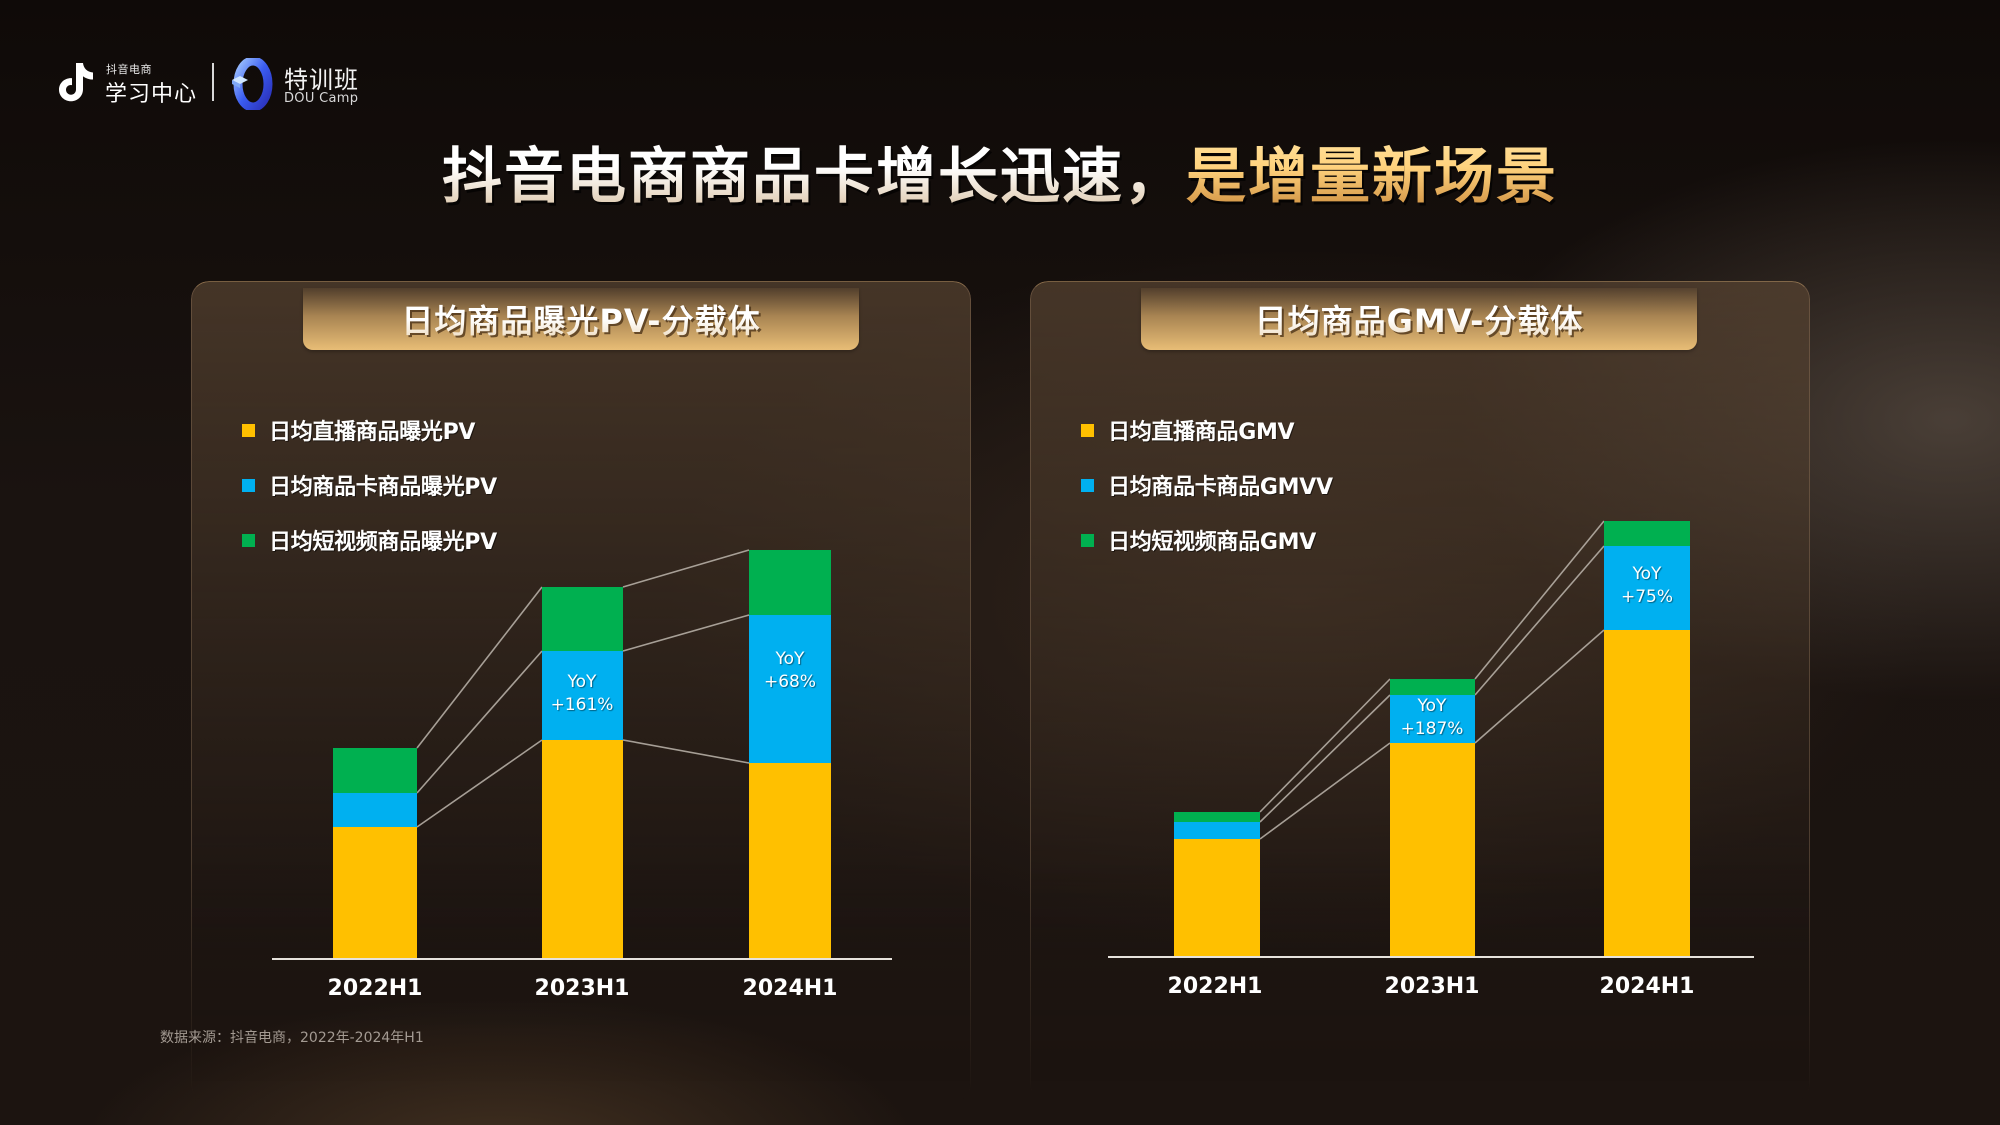 The width and height of the screenshot is (2000, 1125). What do you see at coordinates (790, 671) in the screenshot?
I see `yoy-annotation: YoY +68%` at bounding box center [790, 671].